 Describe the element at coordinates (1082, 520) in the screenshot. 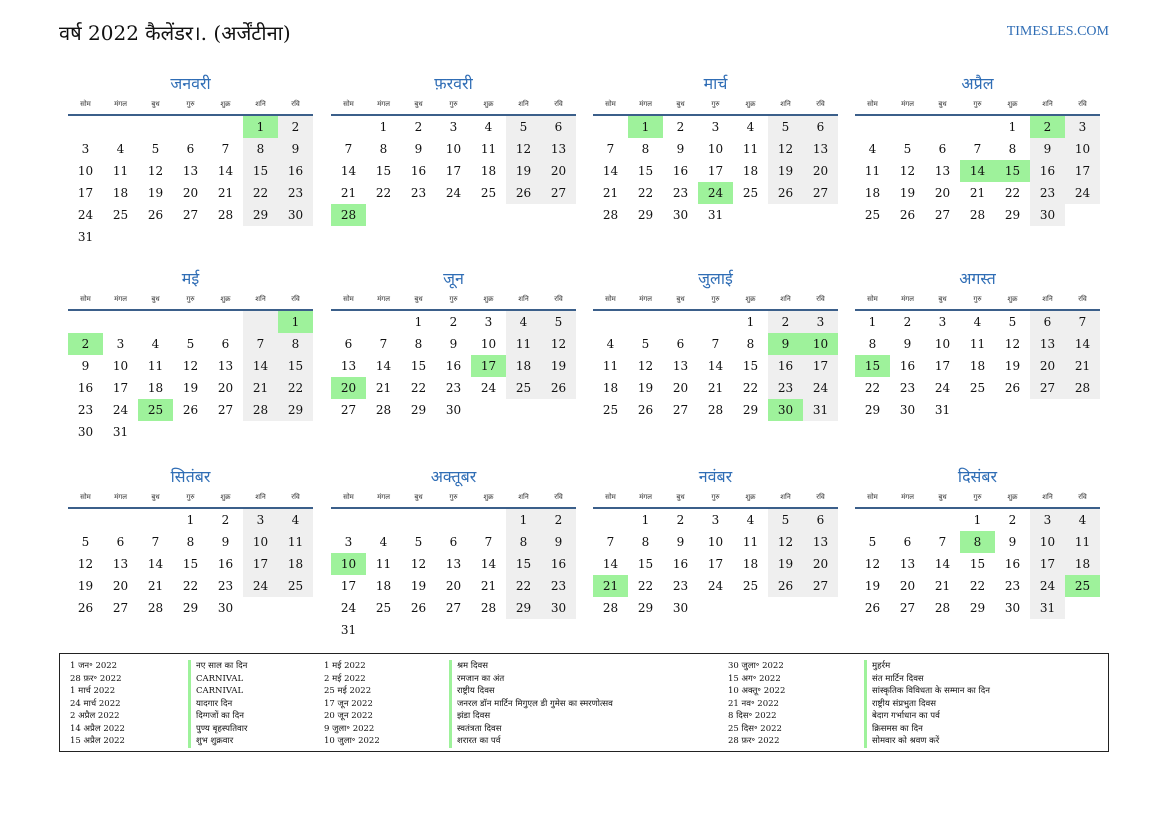

I see `day-cell: 4` at that location.